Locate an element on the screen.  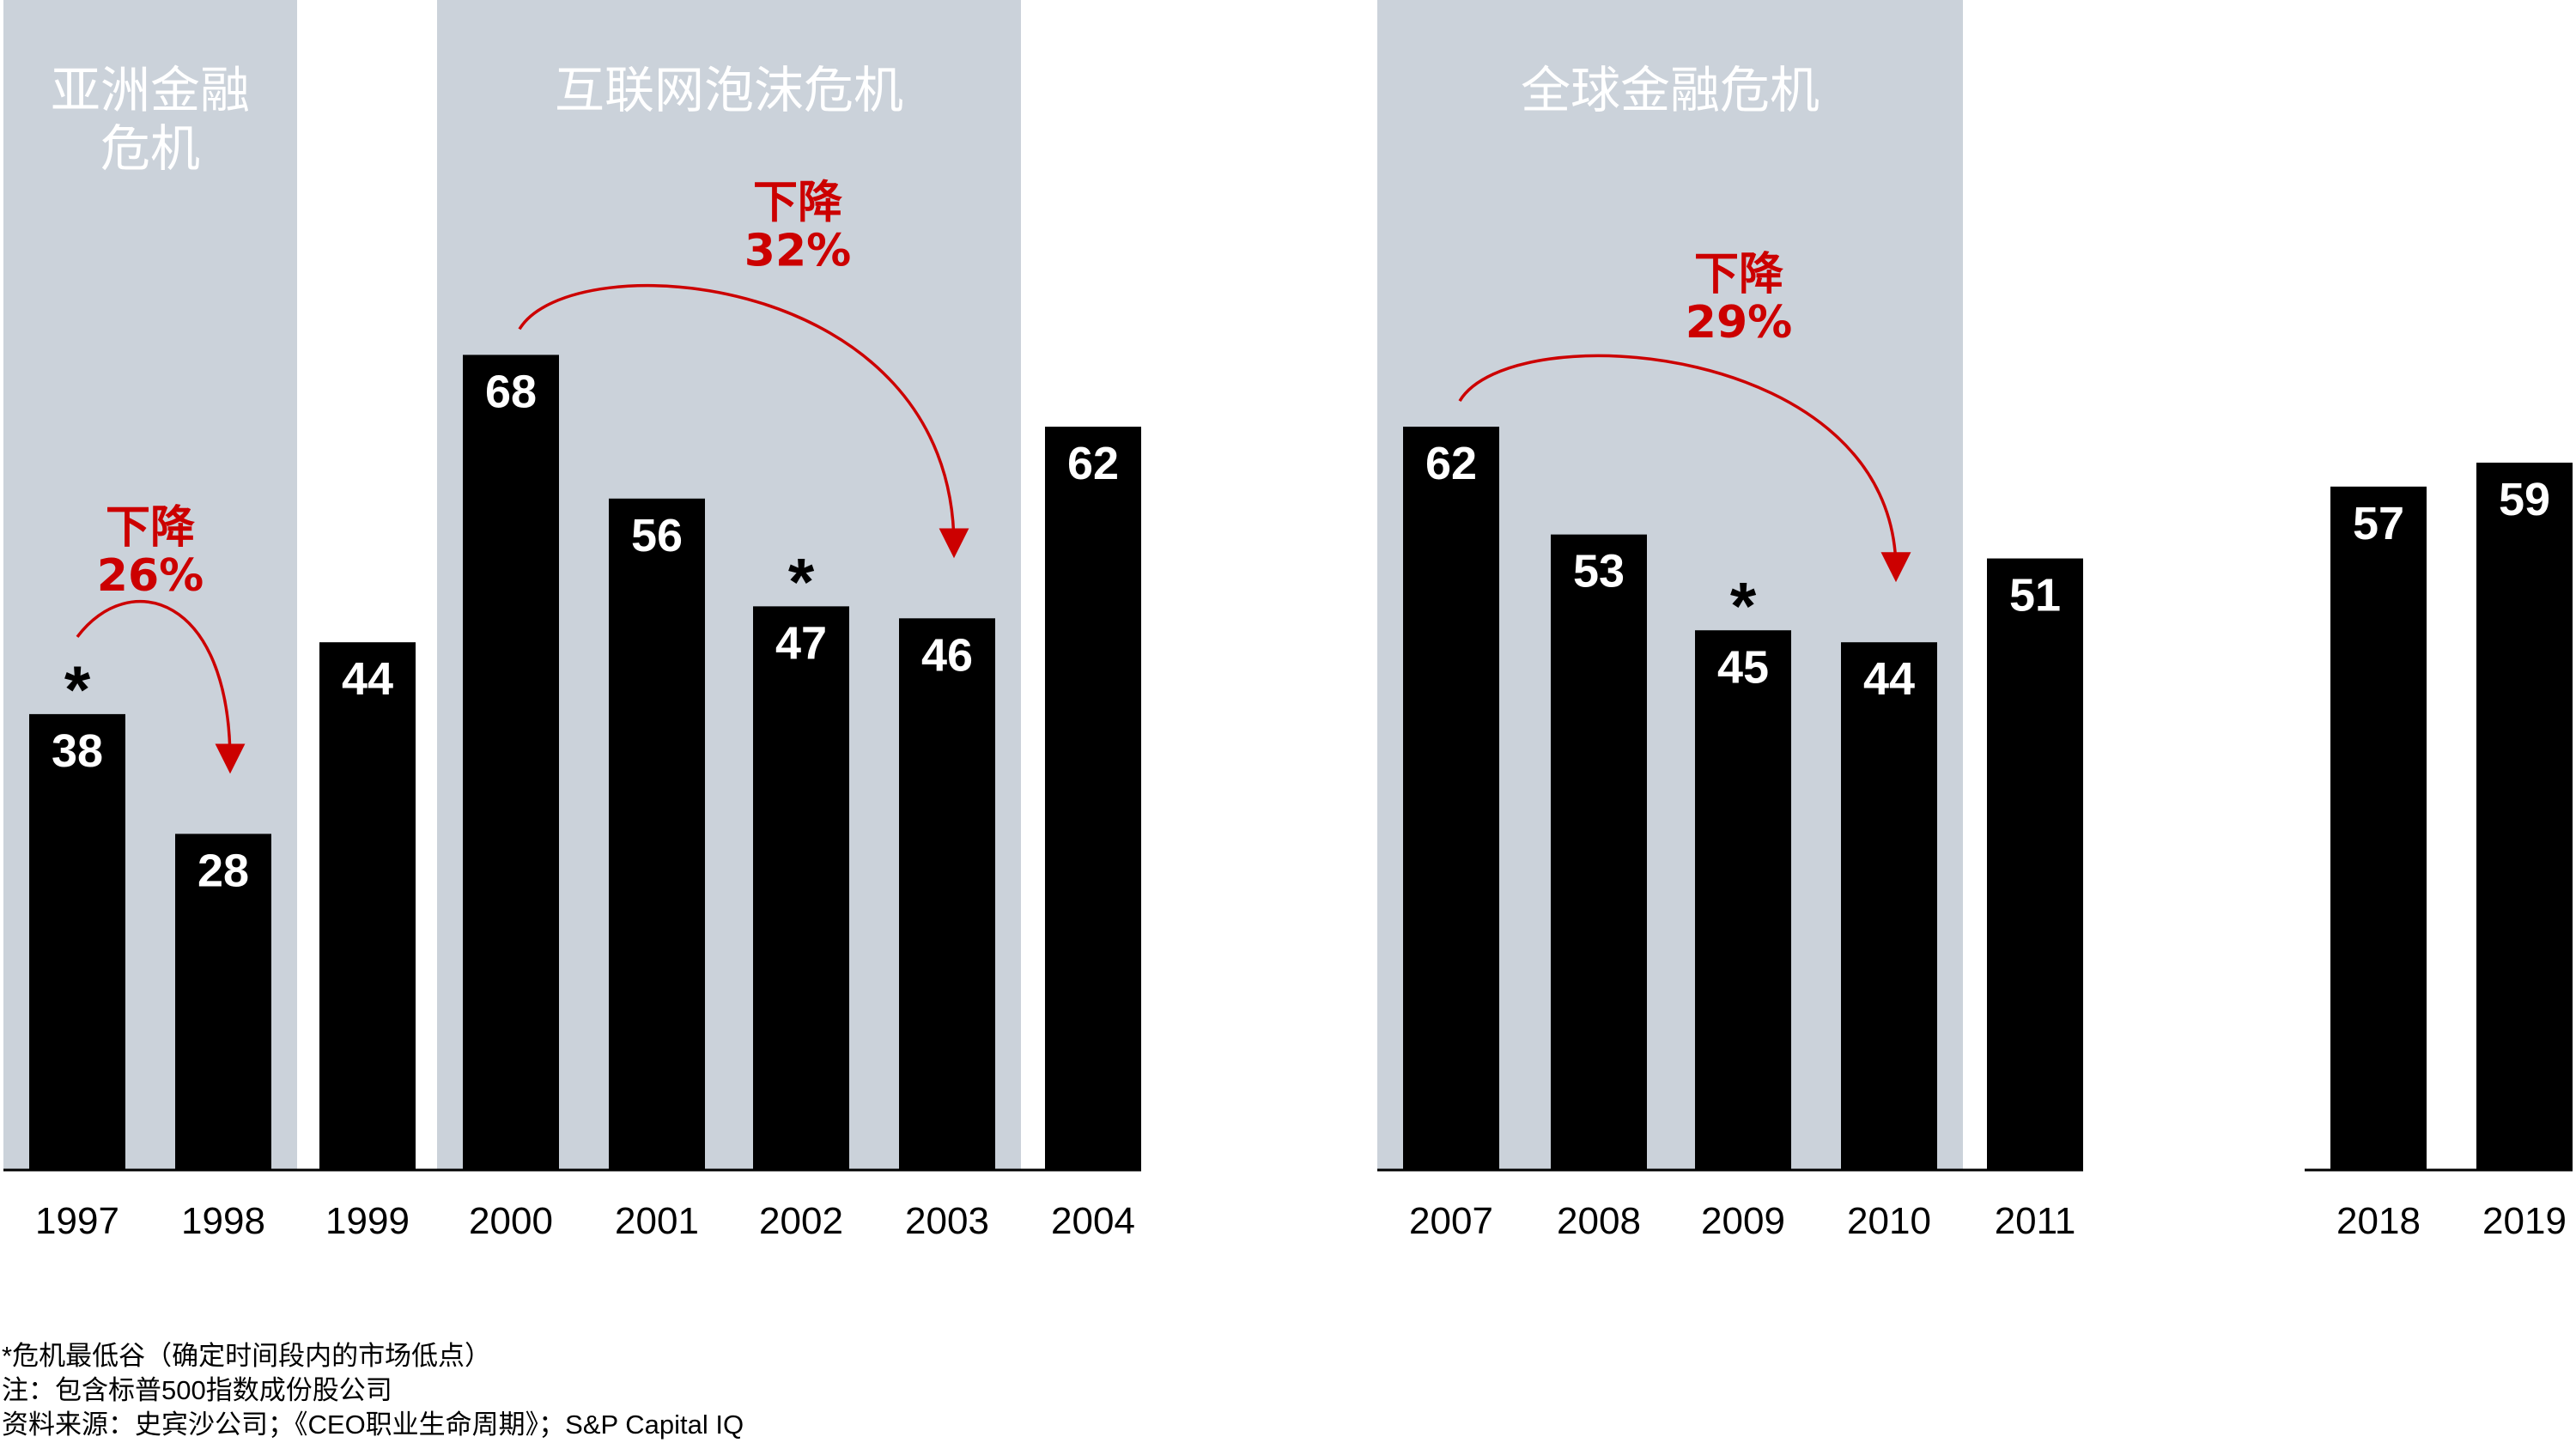
tick-label-2003: 2003 is located at coordinates (947, 1221).